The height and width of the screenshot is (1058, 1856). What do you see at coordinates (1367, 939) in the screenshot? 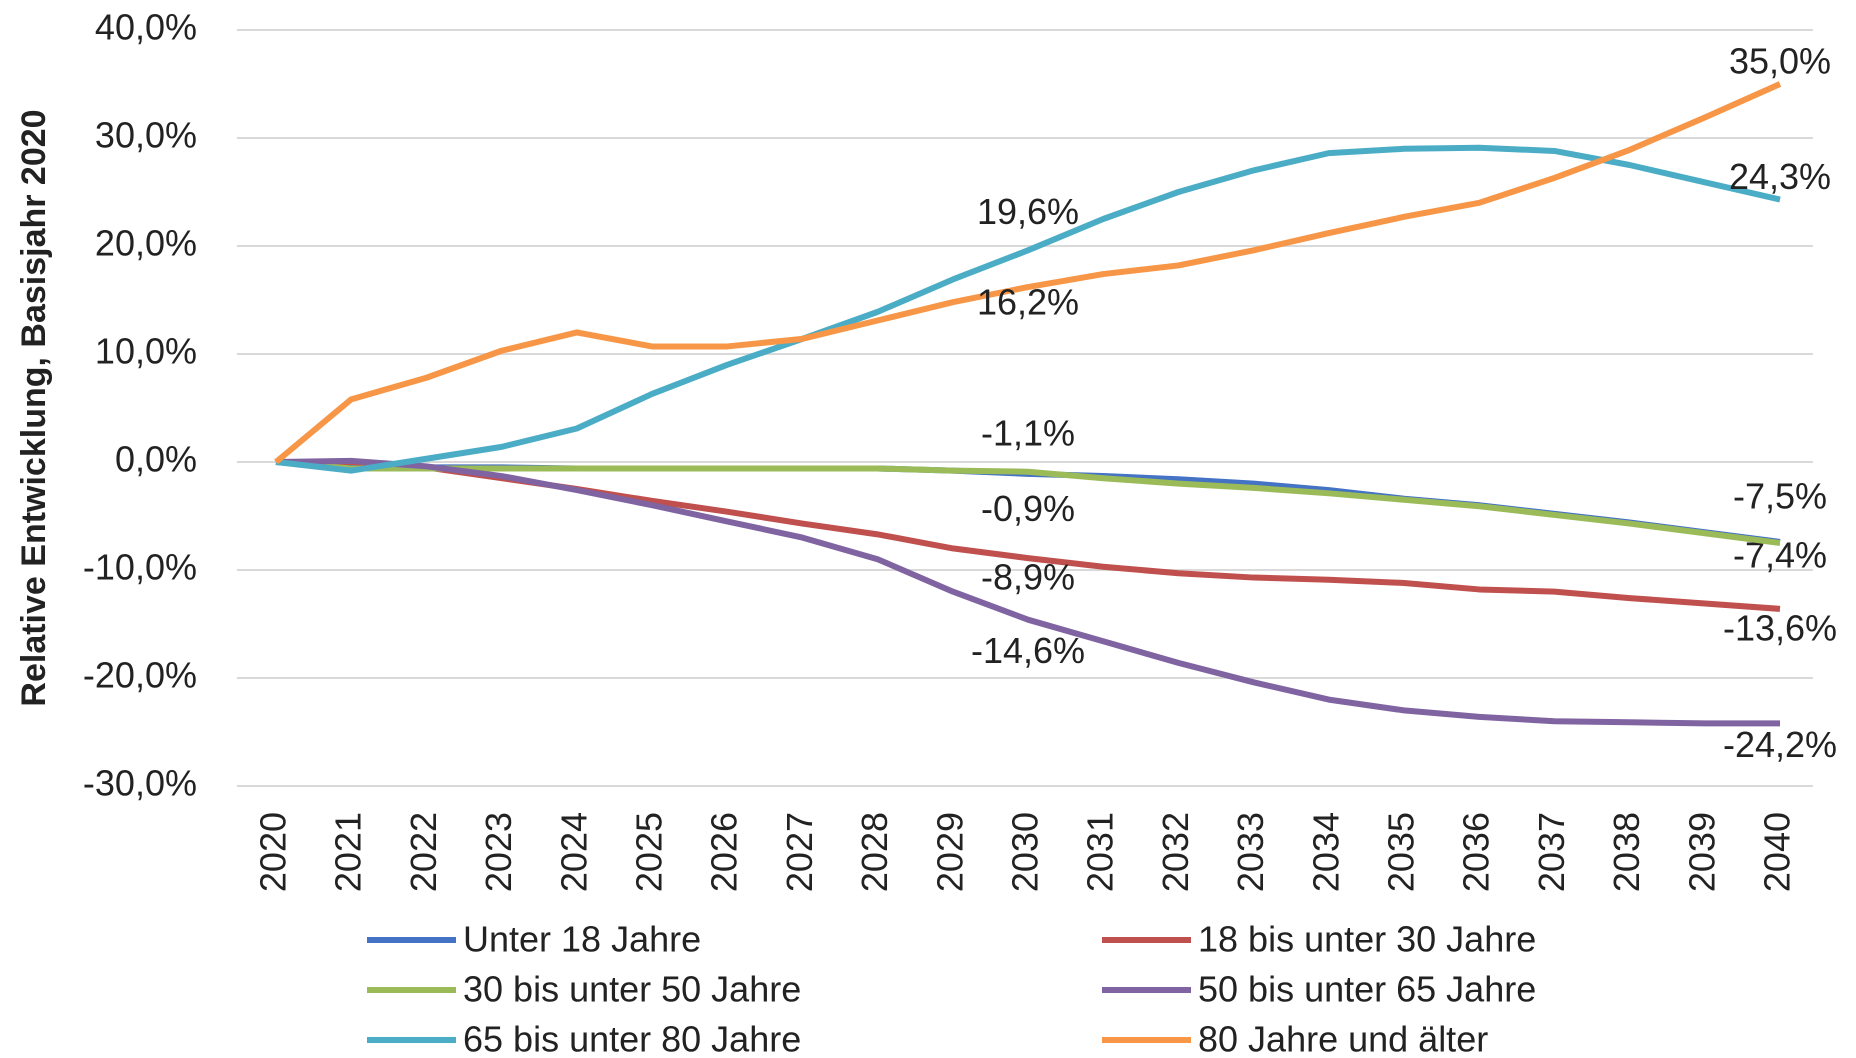
I see `legend-label: 18 bis unter 30 Jahre` at bounding box center [1367, 939].